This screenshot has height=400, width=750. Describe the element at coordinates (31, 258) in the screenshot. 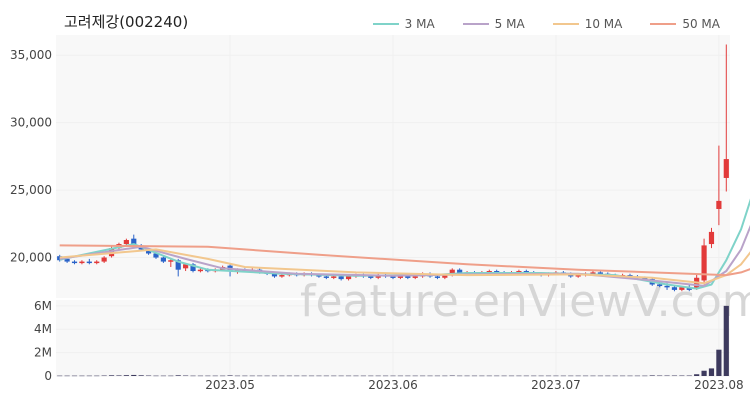

I see `price-y-tick-label: 20,000` at that location.